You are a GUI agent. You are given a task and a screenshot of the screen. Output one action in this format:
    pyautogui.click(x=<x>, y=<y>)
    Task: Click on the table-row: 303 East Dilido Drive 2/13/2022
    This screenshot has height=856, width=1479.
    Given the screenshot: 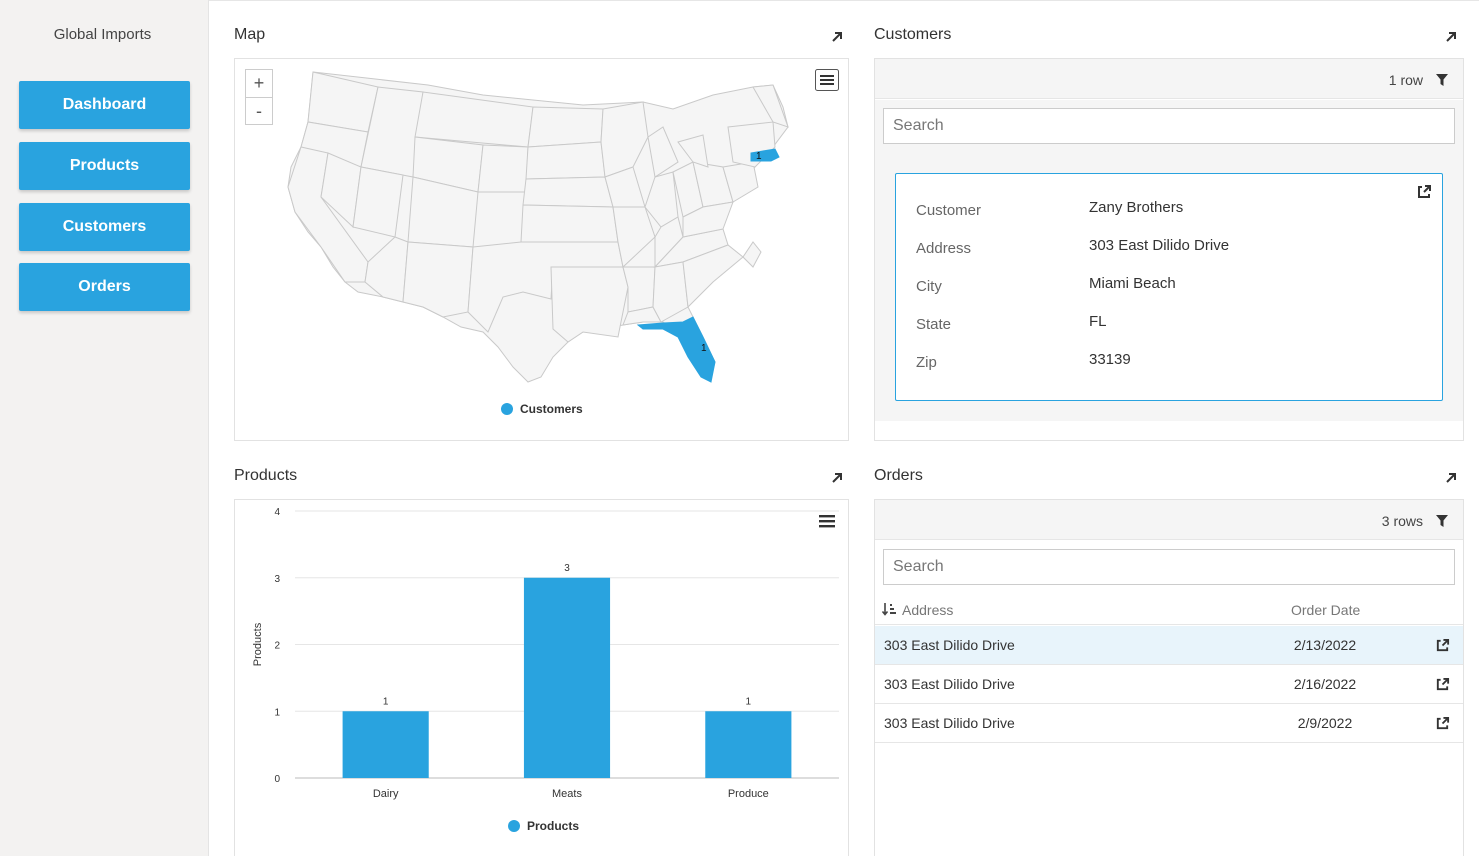 What is the action you would take?
    pyautogui.click(x=1169, y=645)
    